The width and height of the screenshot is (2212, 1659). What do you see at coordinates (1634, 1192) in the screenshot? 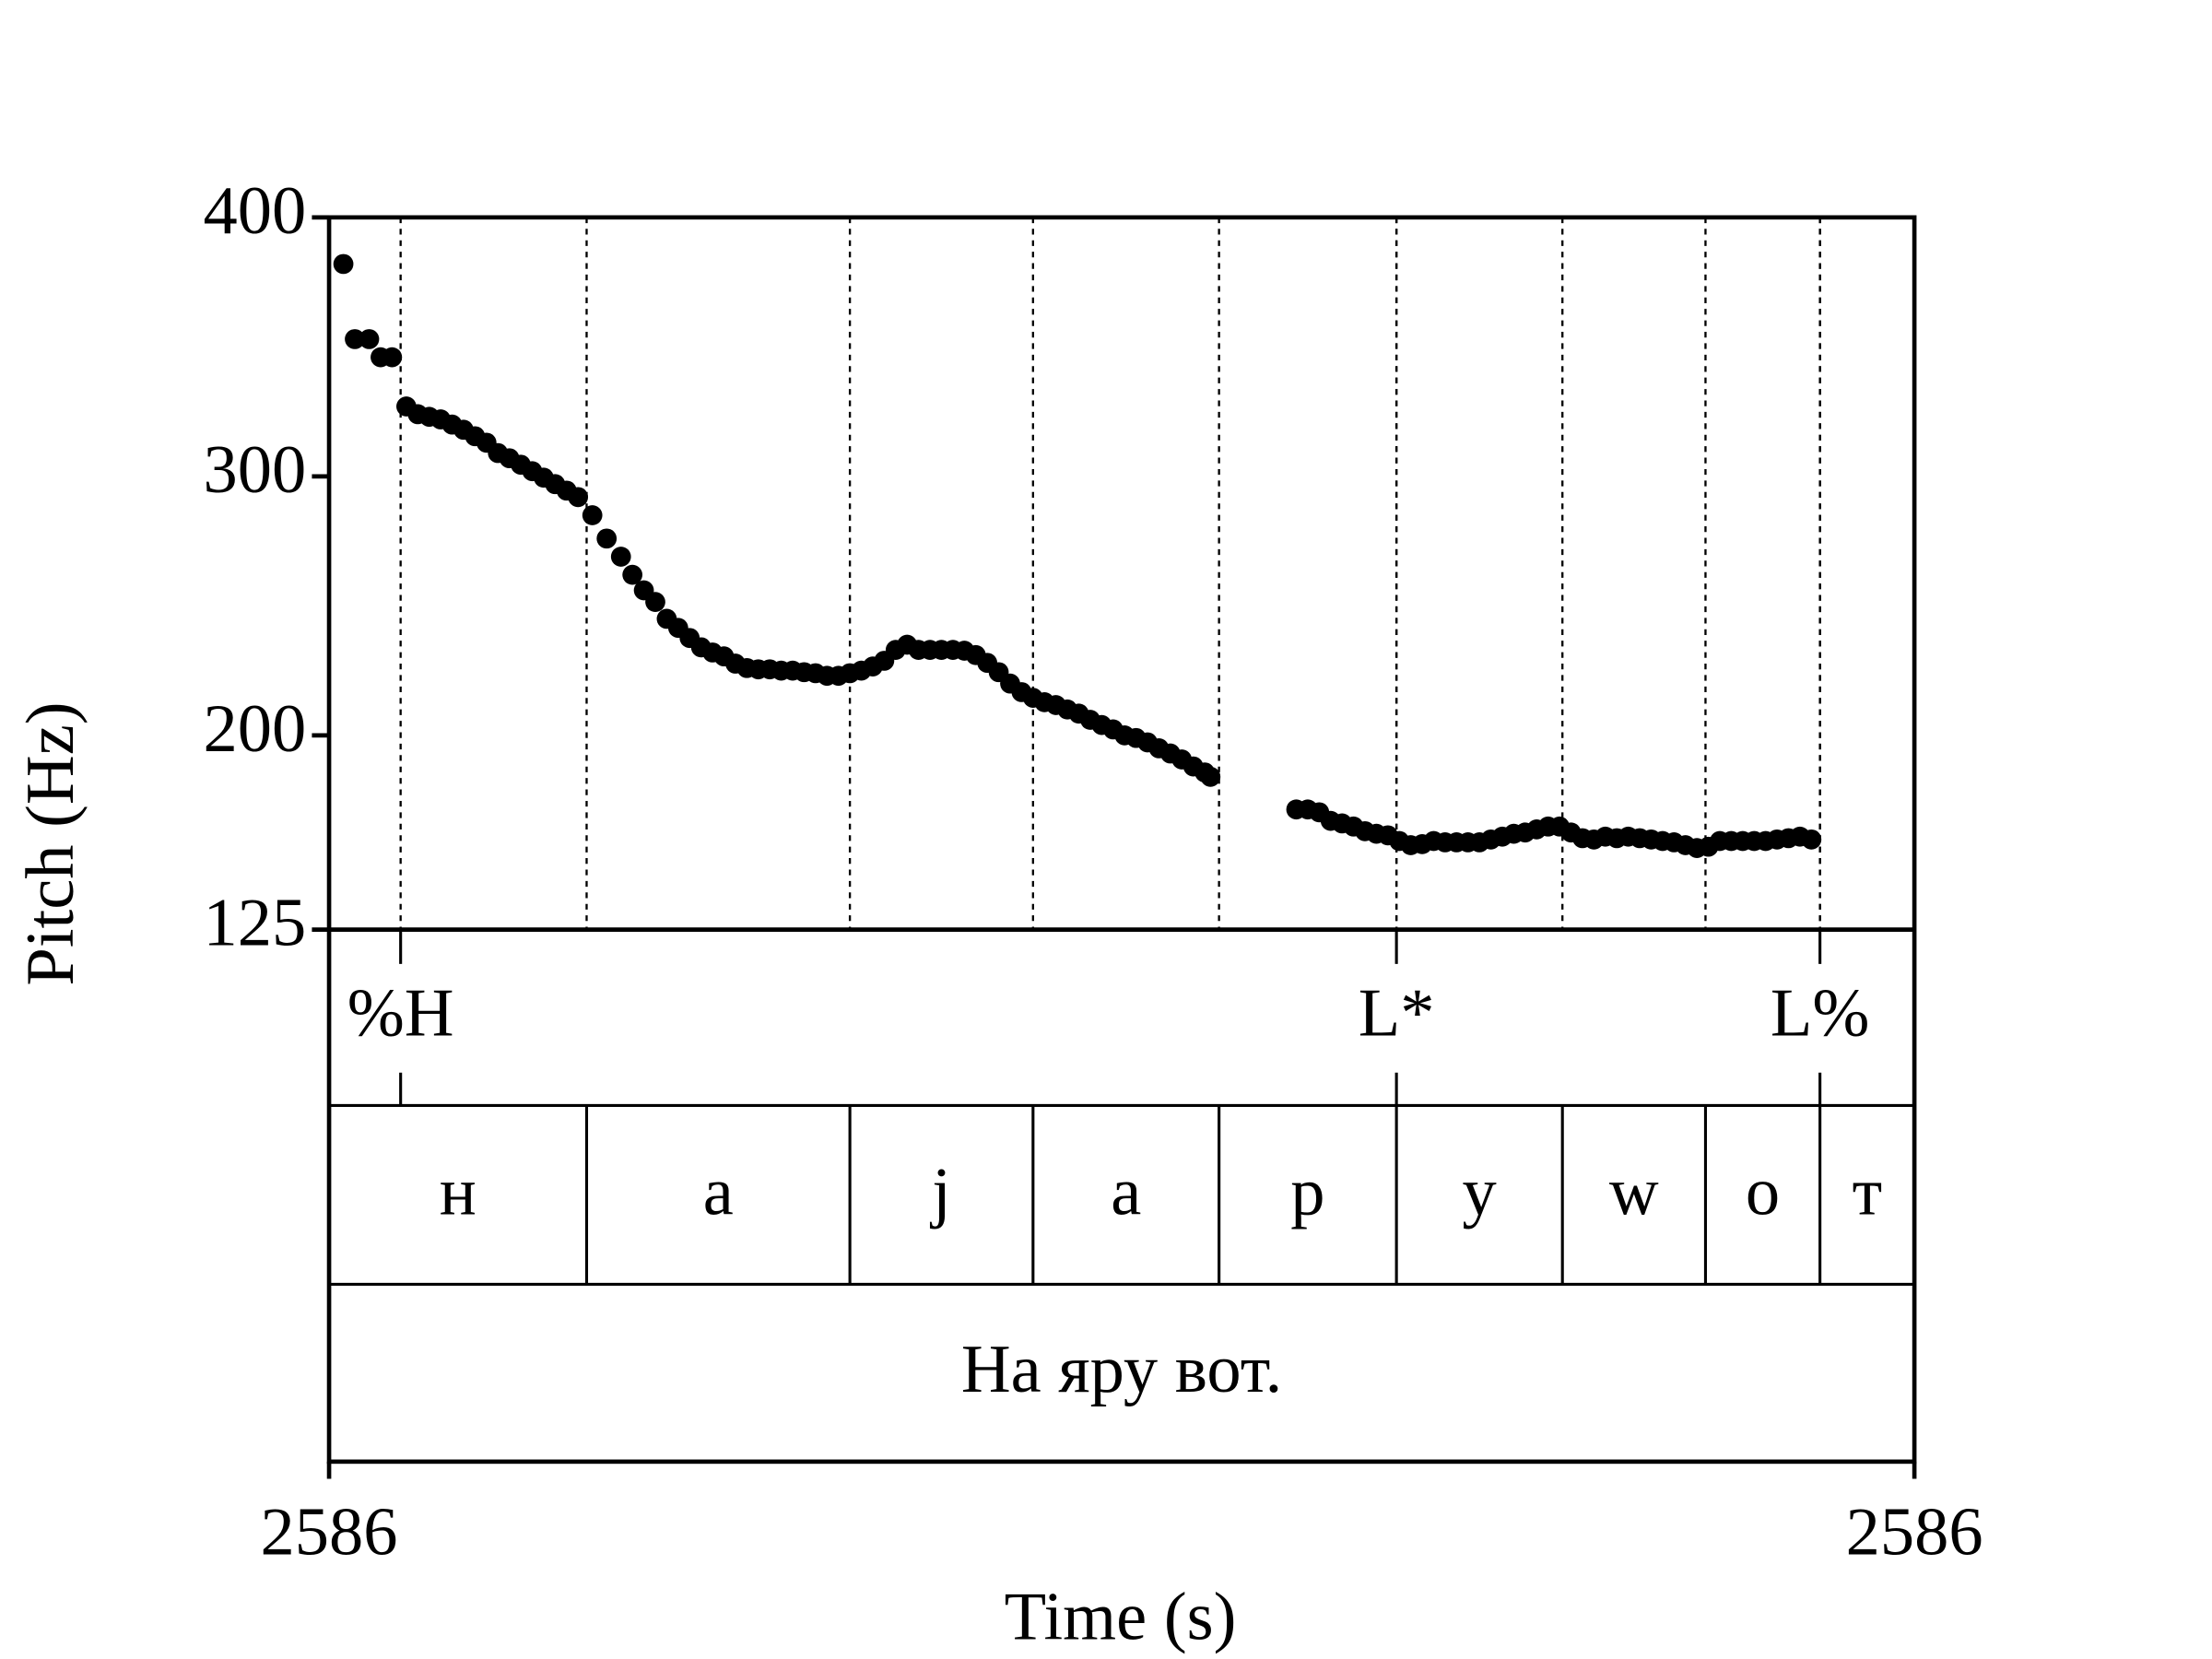
I see `segment-label: w` at bounding box center [1634, 1192].